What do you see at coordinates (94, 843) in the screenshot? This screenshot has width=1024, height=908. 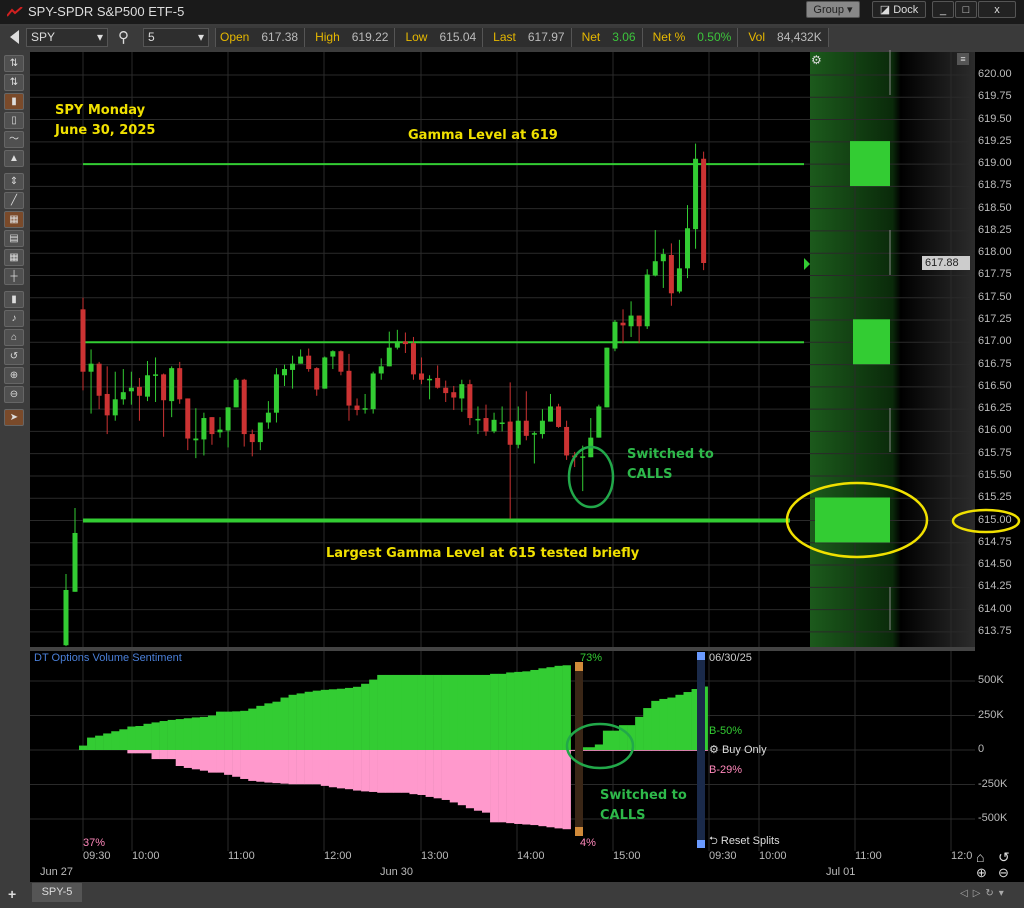 I see `puts-pct-start-label: 37%` at bounding box center [94, 843].